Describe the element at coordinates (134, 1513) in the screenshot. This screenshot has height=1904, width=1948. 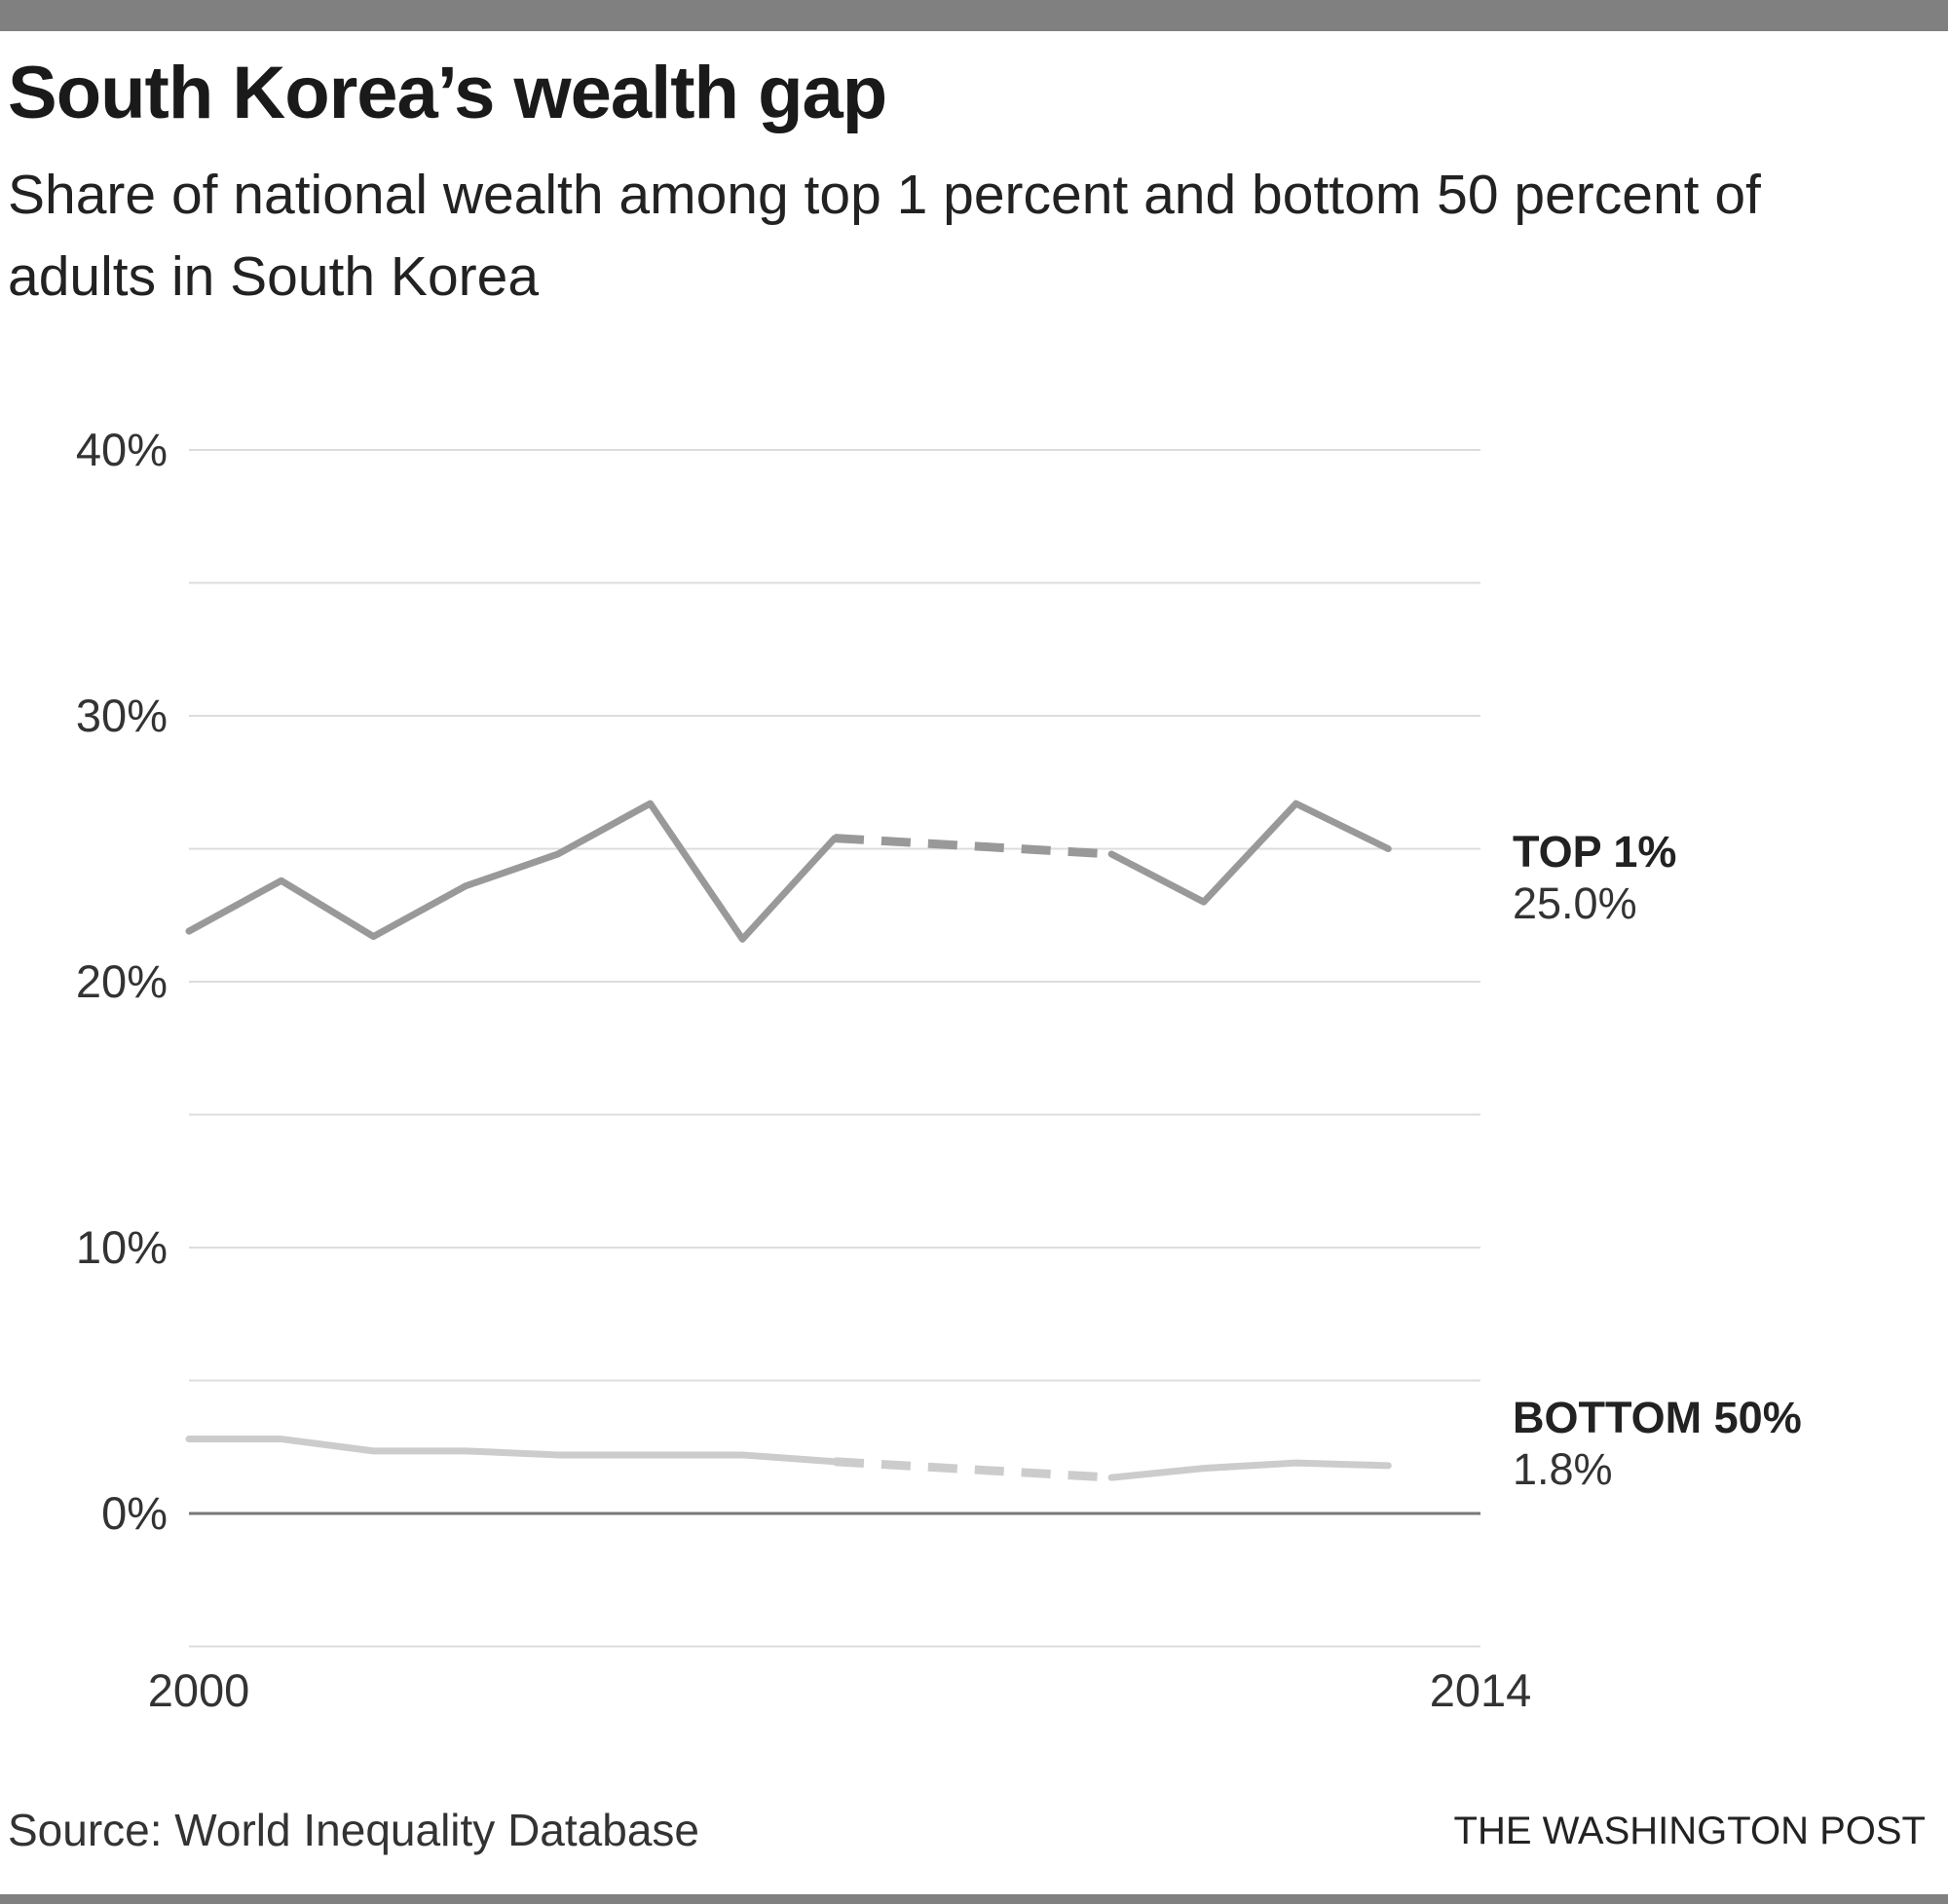
I see `y-tick-label: 0%` at that location.